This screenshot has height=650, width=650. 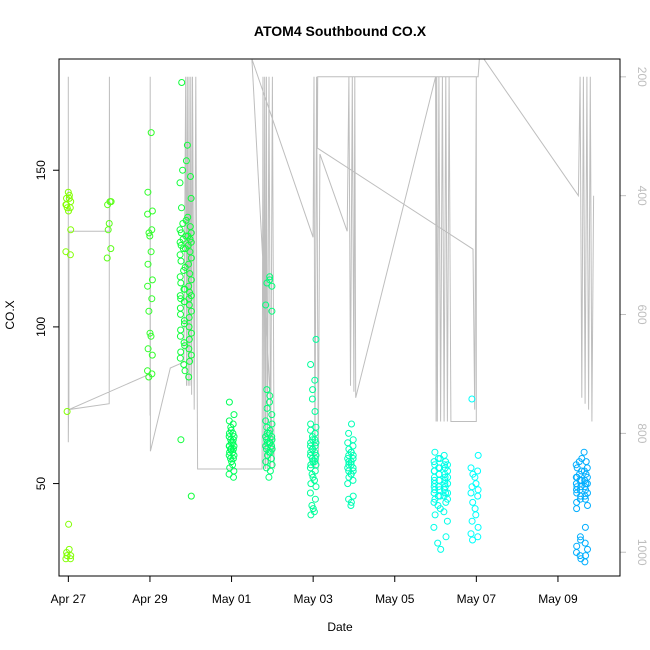 I want to click on chart-title: ATOM4 Southbound CO.X, so click(x=340, y=31).